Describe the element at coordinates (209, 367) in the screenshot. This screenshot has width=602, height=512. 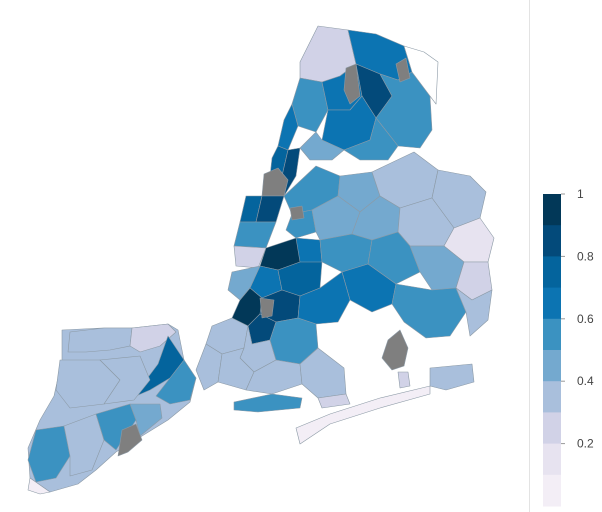
I see `region-bk-bay-ridge` at that location.